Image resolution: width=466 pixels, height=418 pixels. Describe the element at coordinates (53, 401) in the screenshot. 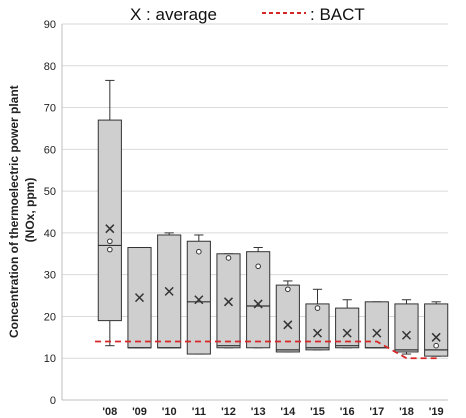

I see `y-tick-label: 0` at that location.